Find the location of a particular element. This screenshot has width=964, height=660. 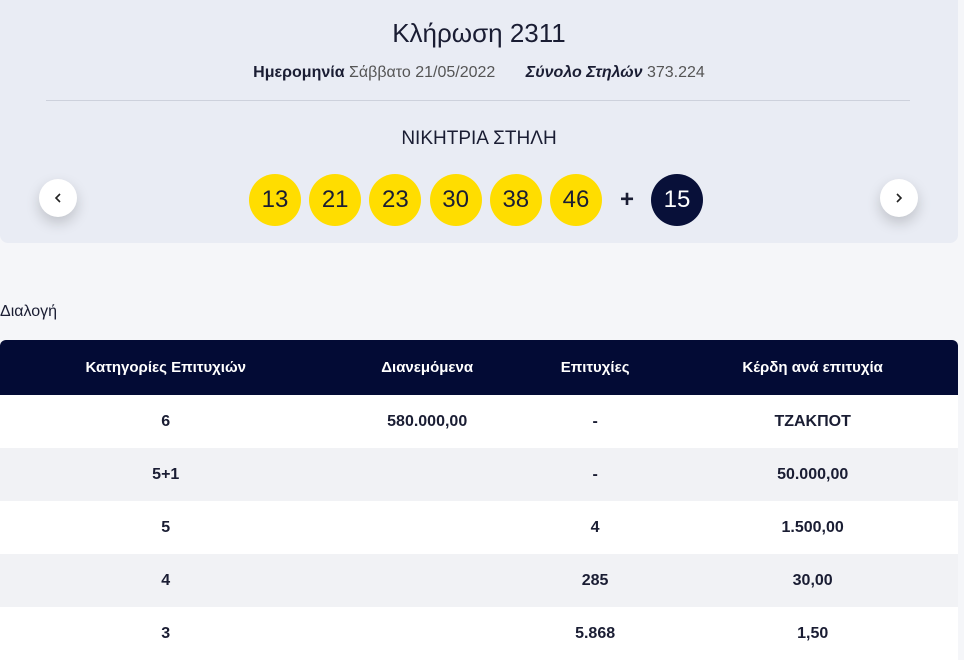

draw-title: Κλήρωση 2311 is located at coordinates (479, 33).